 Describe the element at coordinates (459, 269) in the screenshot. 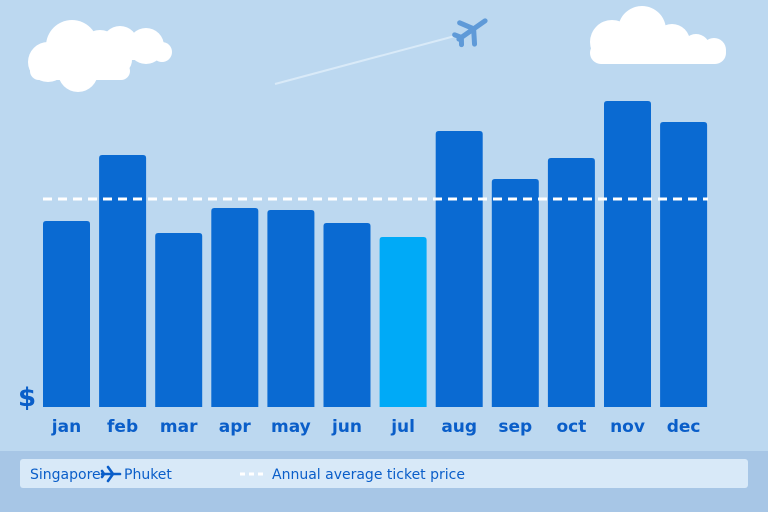

I see `bar-aug` at that location.